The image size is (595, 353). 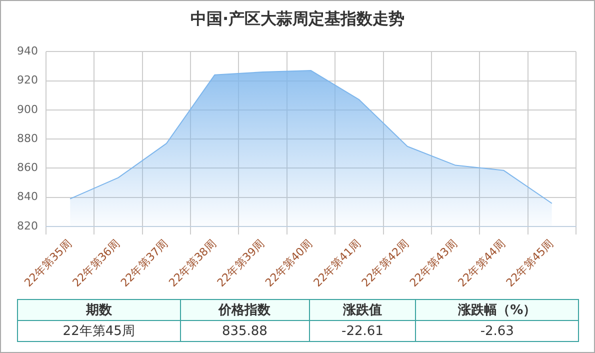 I want to click on y-tick-label: 820, so click(x=27, y=225).